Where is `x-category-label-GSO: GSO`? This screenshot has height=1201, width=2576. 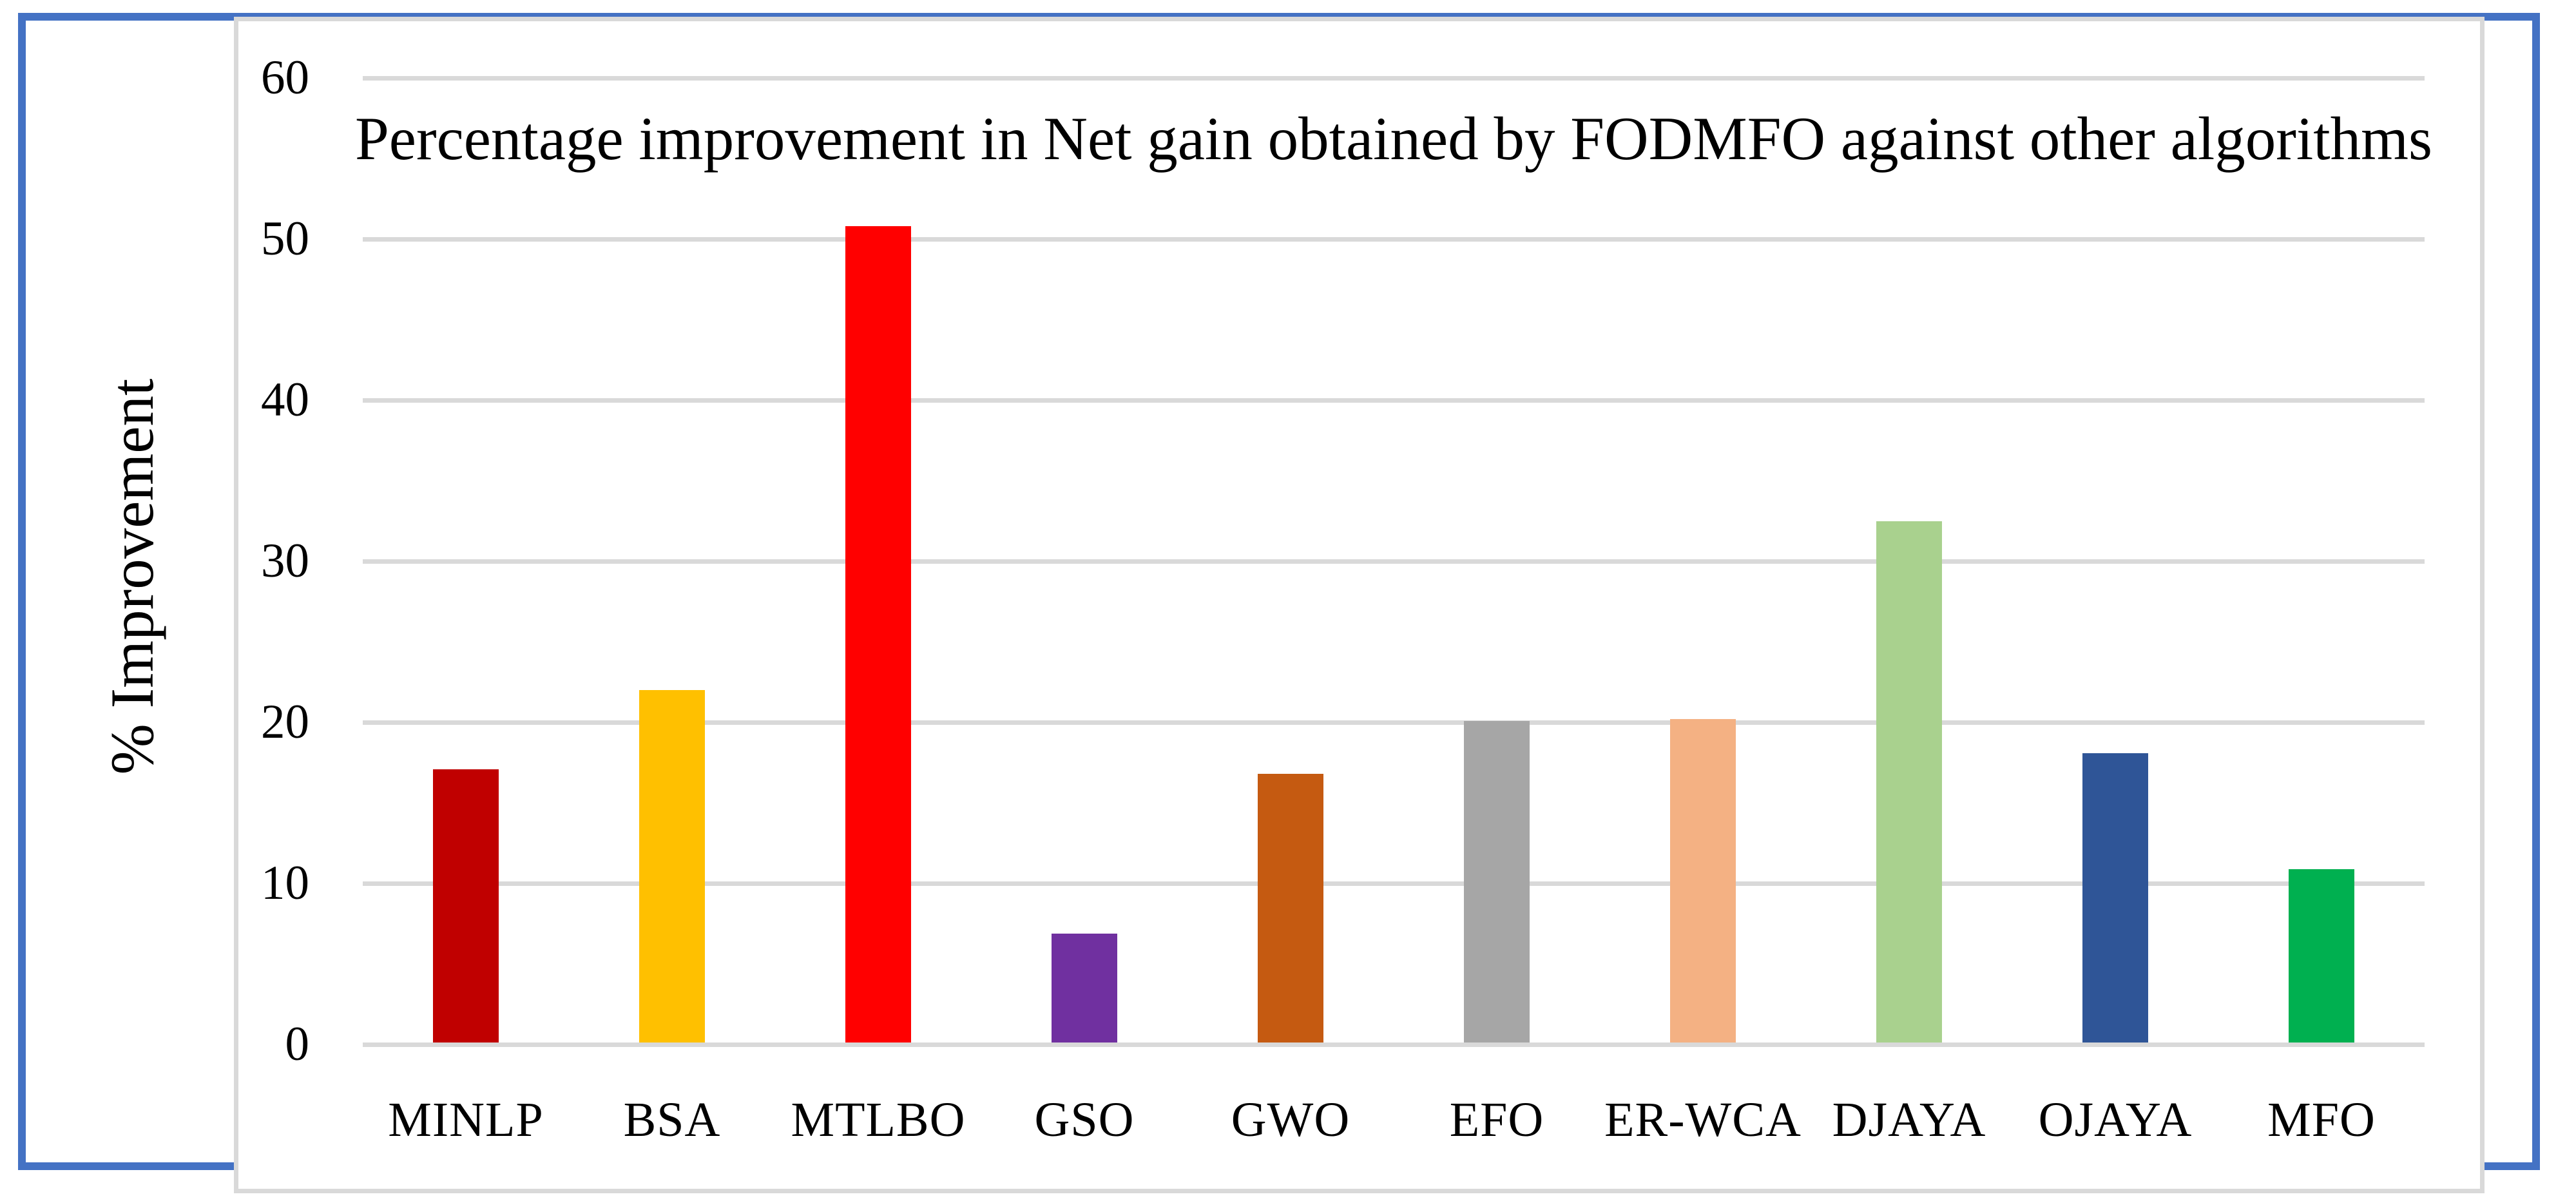 x-category-label-GSO: GSO is located at coordinates (1084, 1120).